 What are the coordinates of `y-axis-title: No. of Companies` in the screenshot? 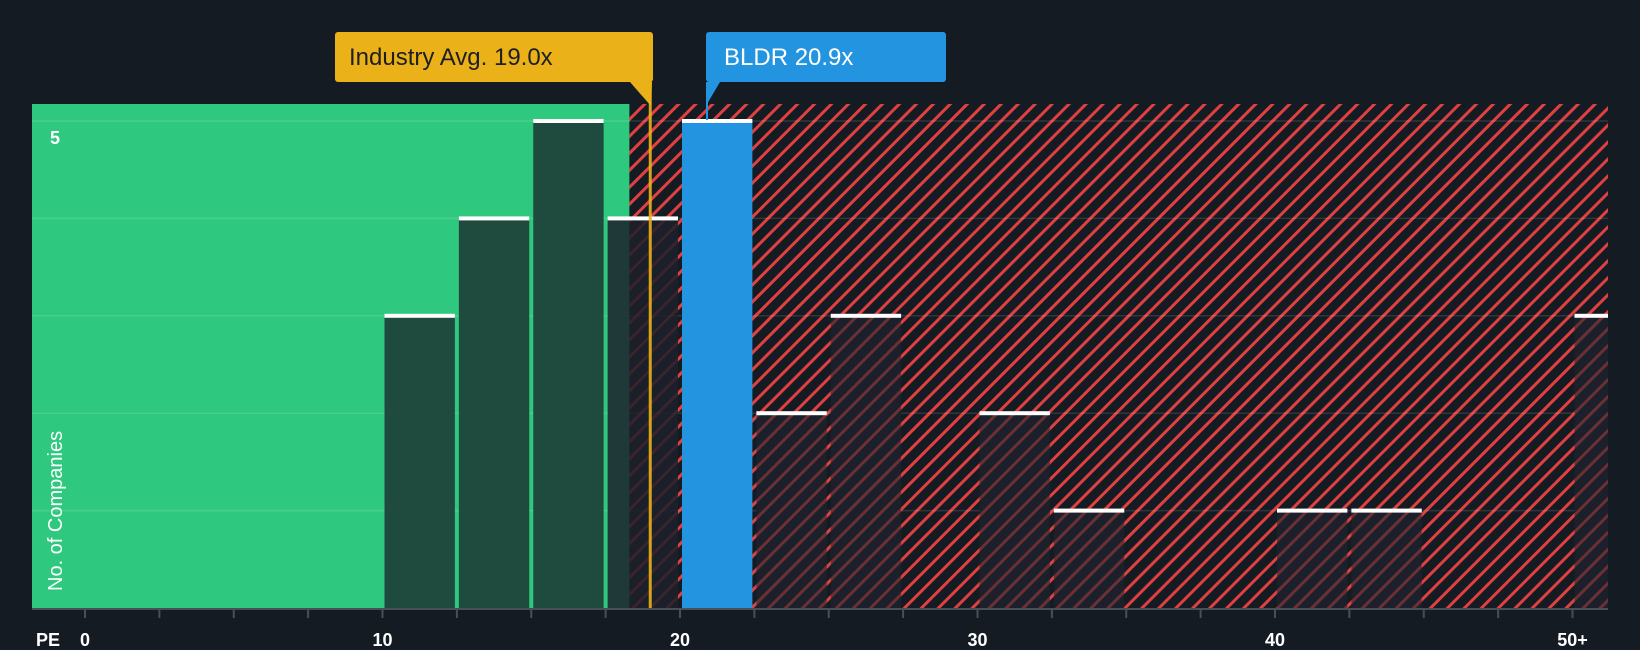 It's located at (56, 511).